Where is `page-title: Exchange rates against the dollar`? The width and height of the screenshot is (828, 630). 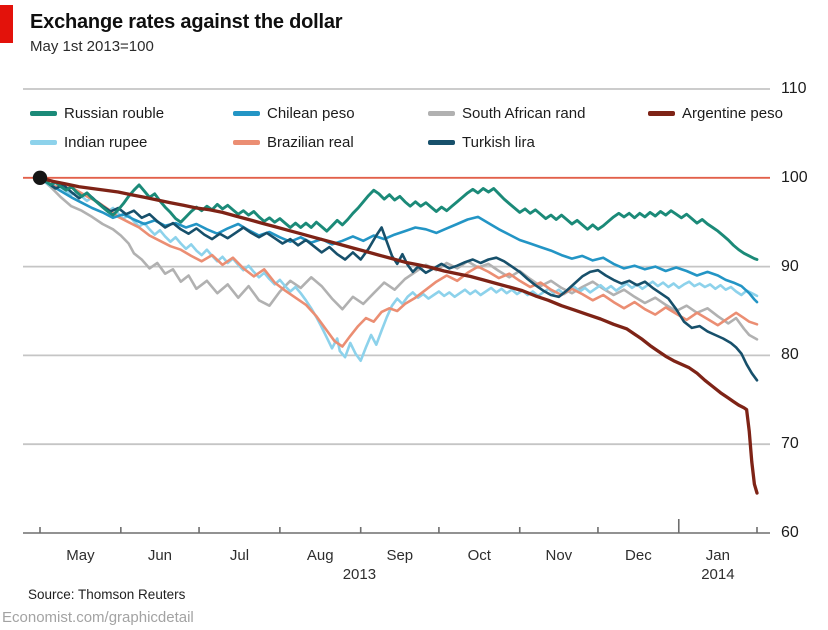 page-title: Exchange rates against the dollar is located at coordinates (186, 22).